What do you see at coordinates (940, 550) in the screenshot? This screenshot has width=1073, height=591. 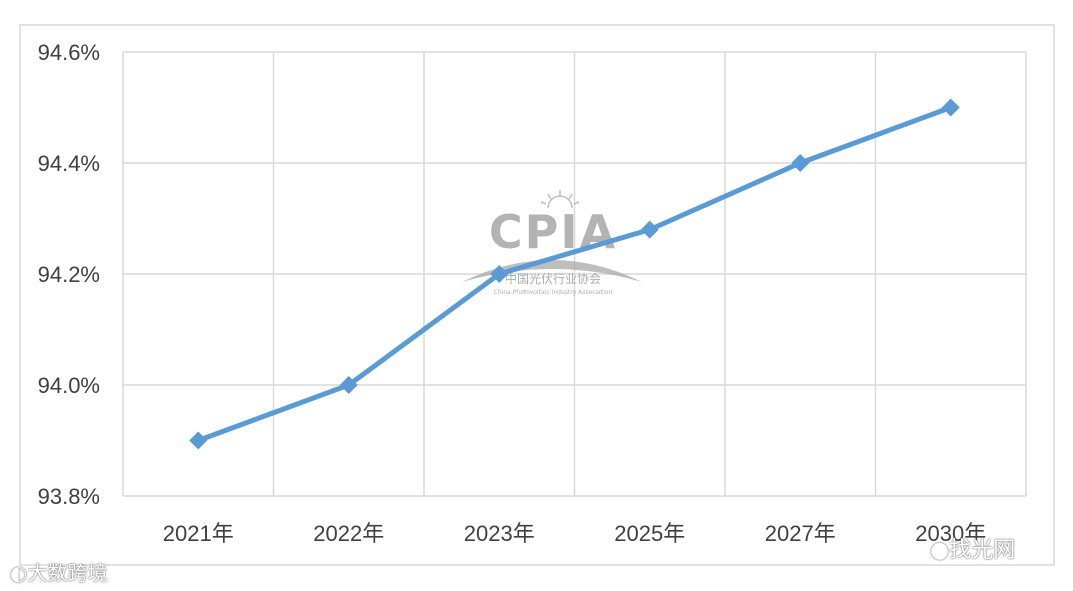 I see `wechat-icon: ●` at bounding box center [940, 550].